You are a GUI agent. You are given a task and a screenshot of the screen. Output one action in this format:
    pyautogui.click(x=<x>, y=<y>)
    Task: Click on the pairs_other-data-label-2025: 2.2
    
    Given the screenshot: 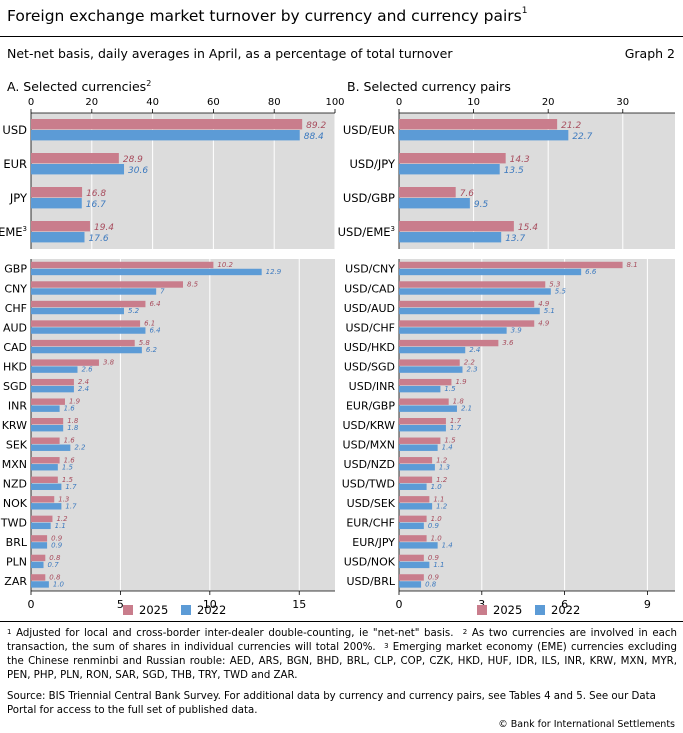 What is the action you would take?
    pyautogui.click(x=470, y=363)
    